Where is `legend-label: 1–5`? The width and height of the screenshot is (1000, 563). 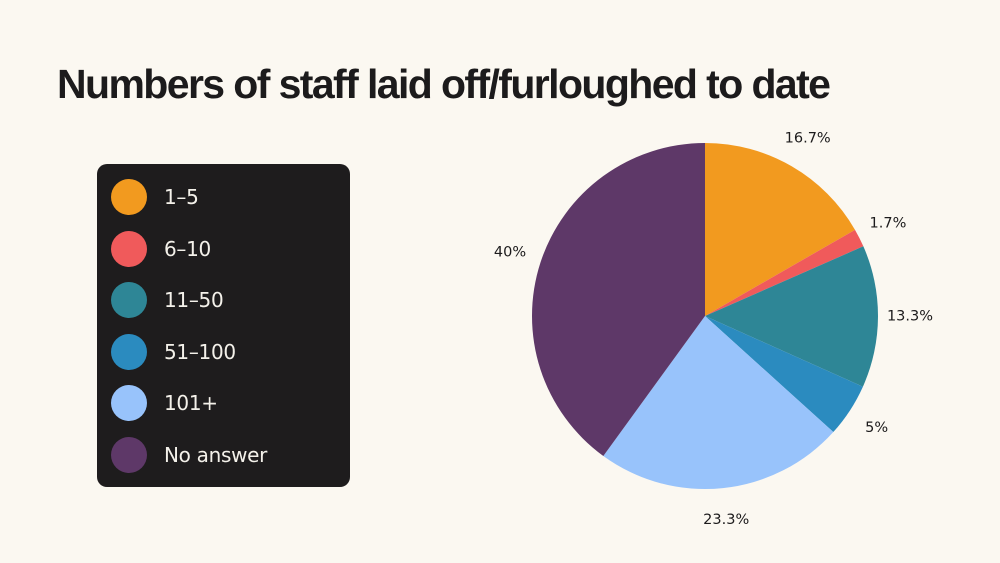
legend-label: 1–5 is located at coordinates (181, 197).